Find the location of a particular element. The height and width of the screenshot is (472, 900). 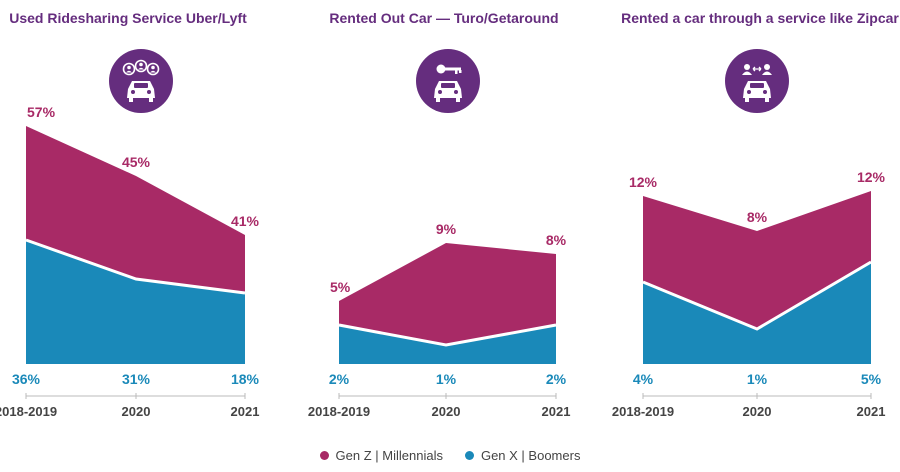

legend-item-genz: Gen Z | Millennials is located at coordinates (381, 455).